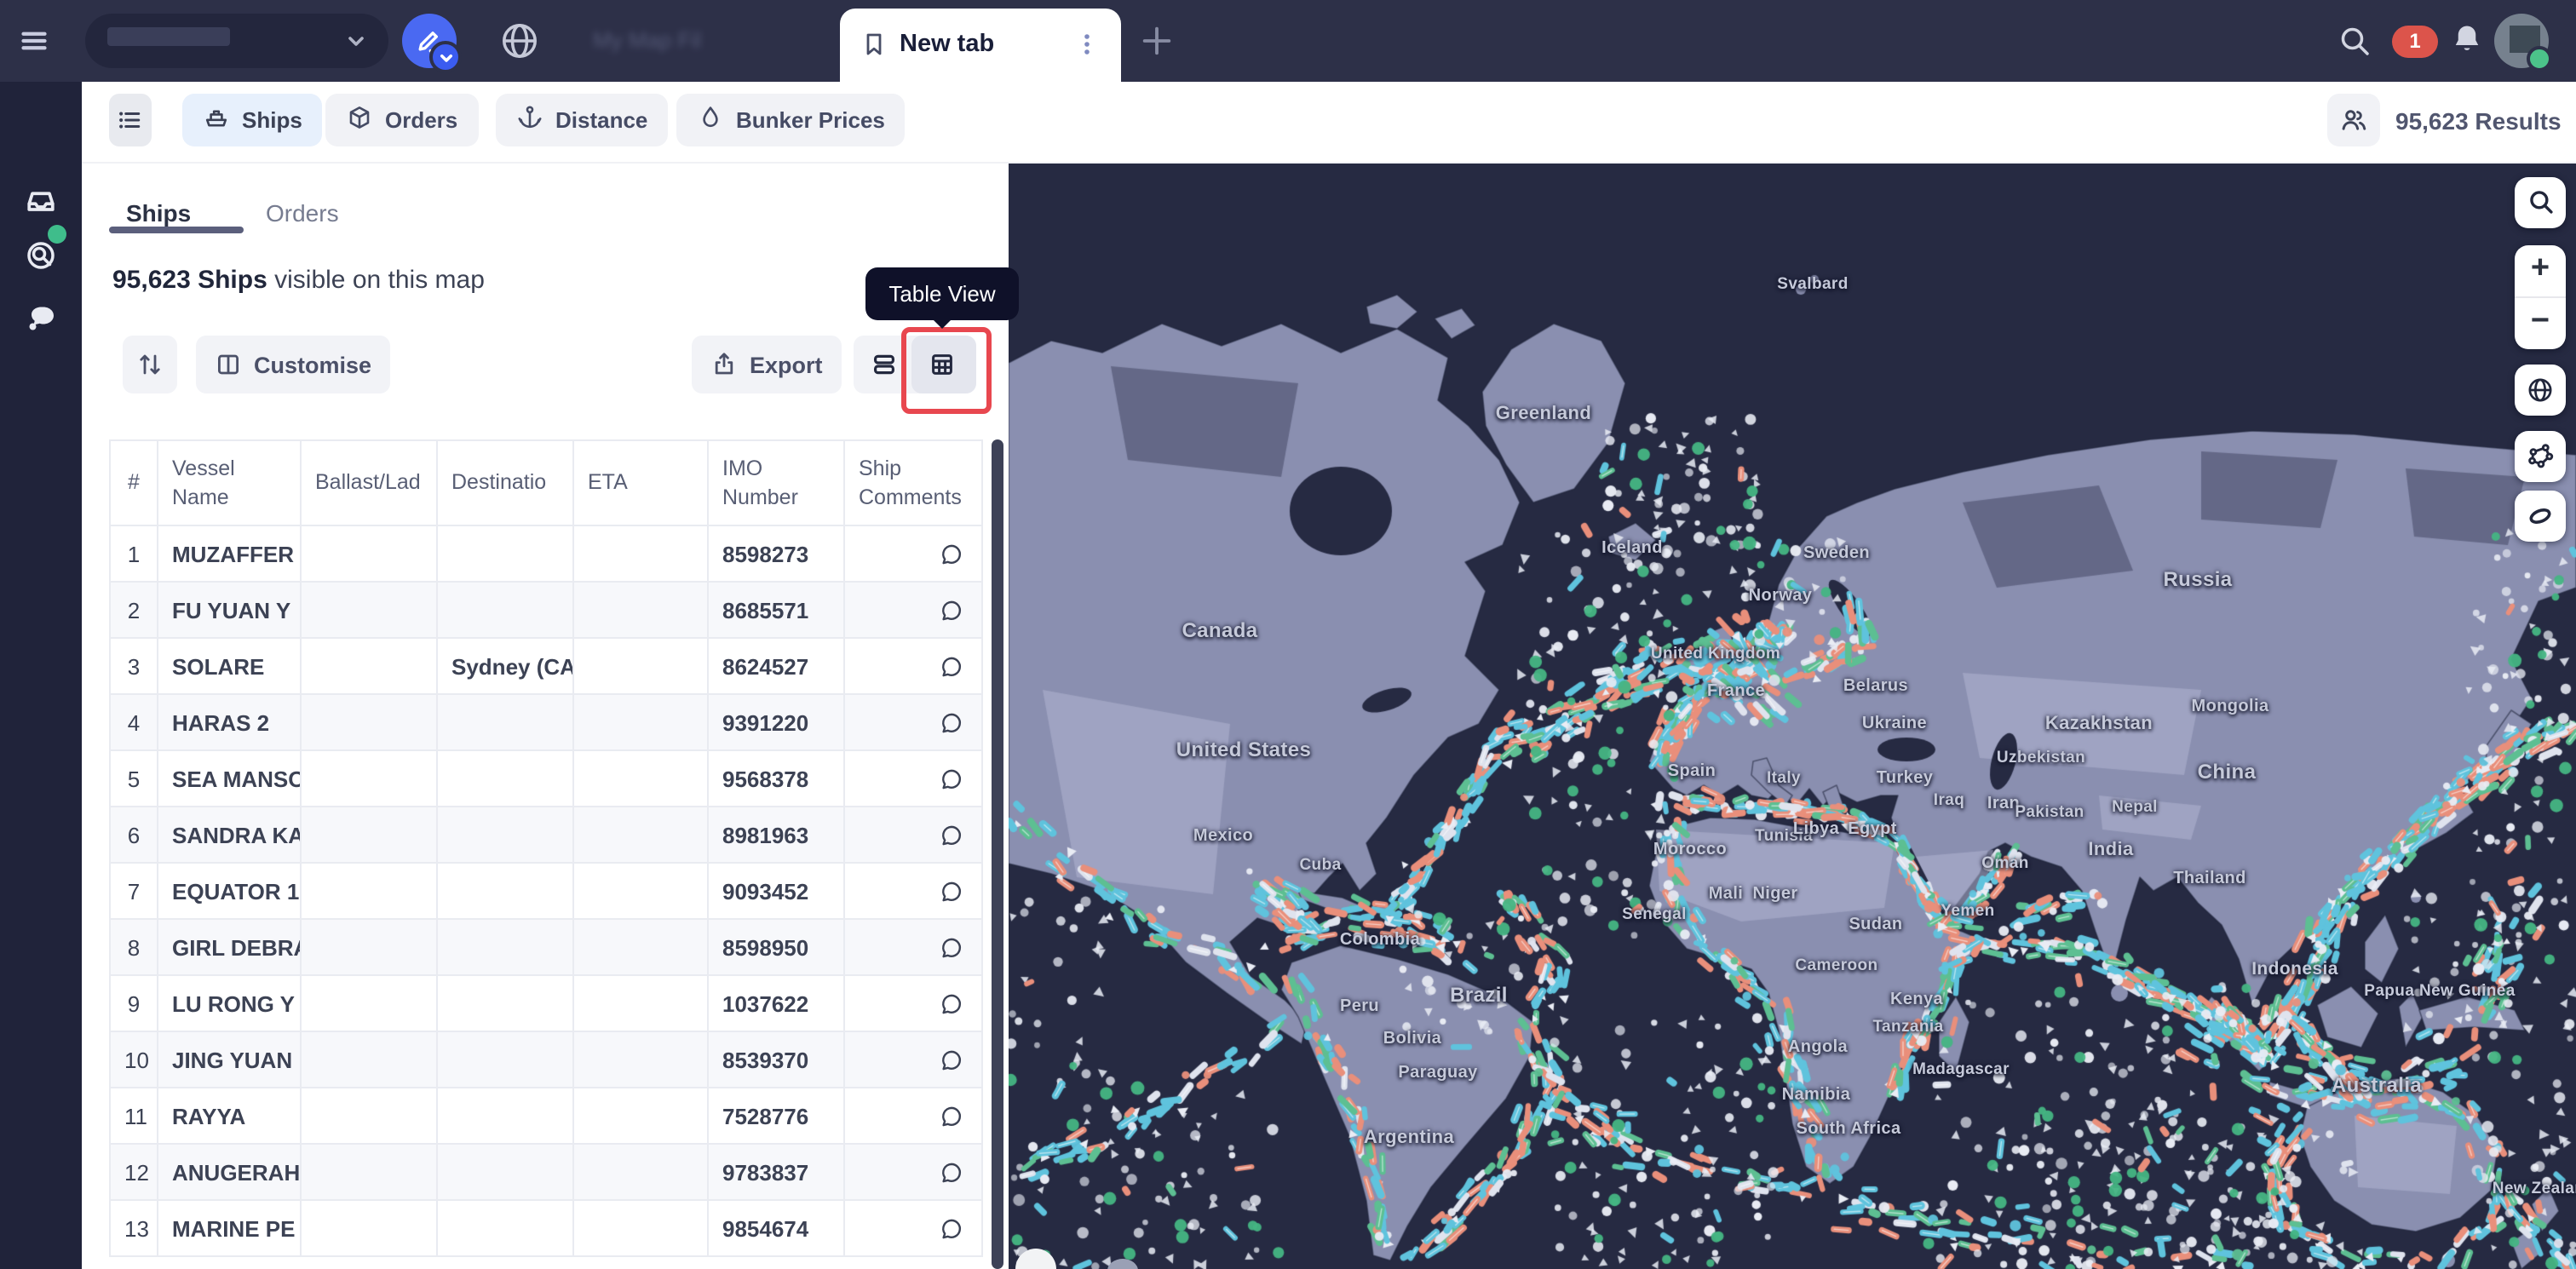  Describe the element at coordinates (134, 891) in the screenshot. I see `row-number: 7` at that location.